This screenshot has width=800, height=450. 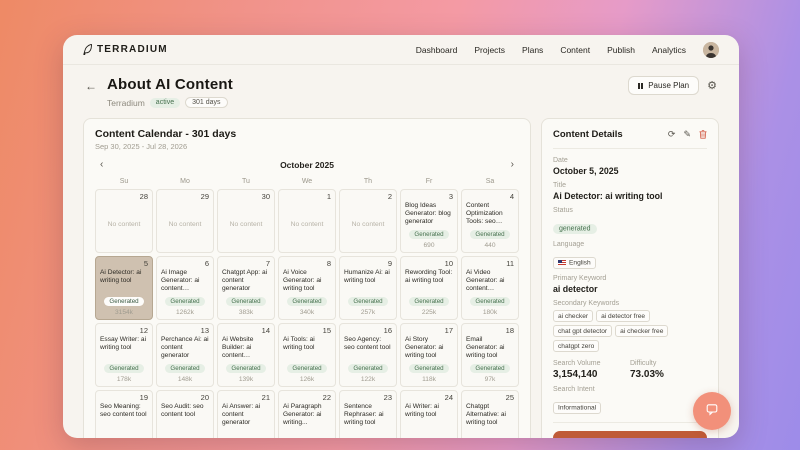 What do you see at coordinates (703, 134) in the screenshot?
I see `trash-icon` at bounding box center [703, 134].